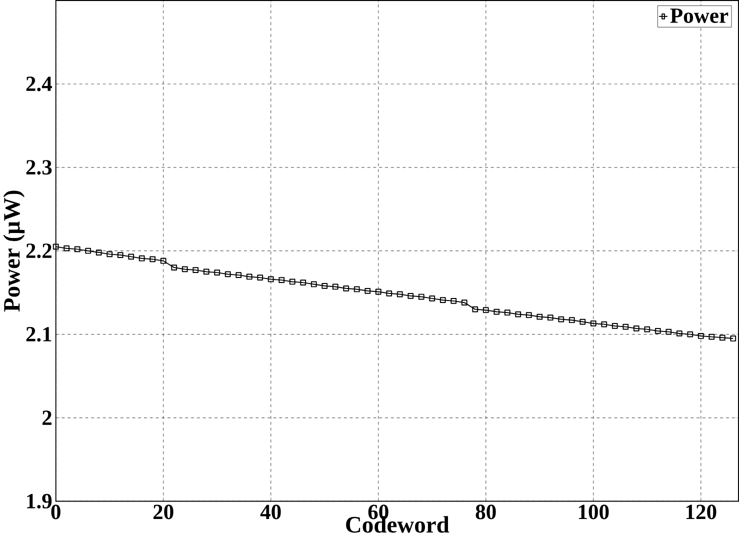 The image size is (739, 536). I want to click on y-tick-label: 2.1, so click(39, 334).